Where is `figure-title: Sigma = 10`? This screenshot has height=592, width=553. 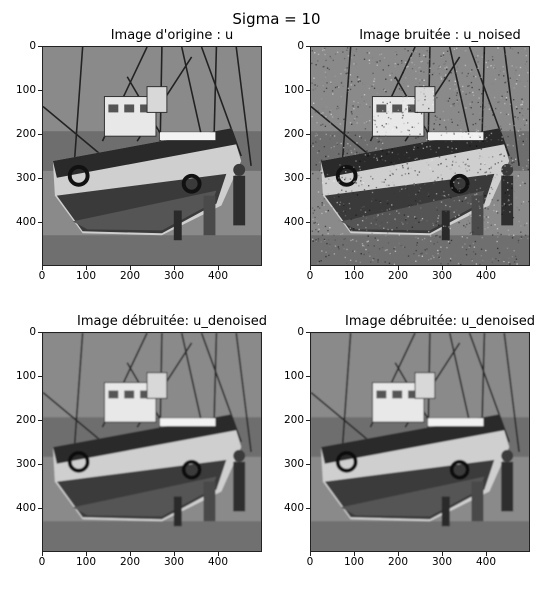 figure-title: Sigma = 10 is located at coordinates (276, 19).